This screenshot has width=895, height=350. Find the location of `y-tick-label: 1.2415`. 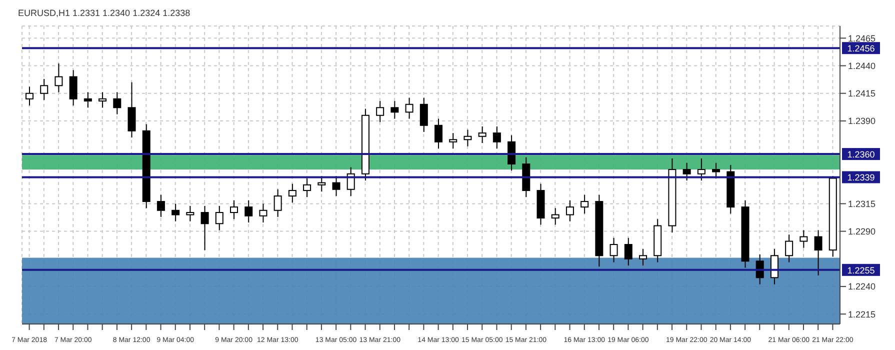

y-tick-label: 1.2415 is located at coordinates (862, 93).